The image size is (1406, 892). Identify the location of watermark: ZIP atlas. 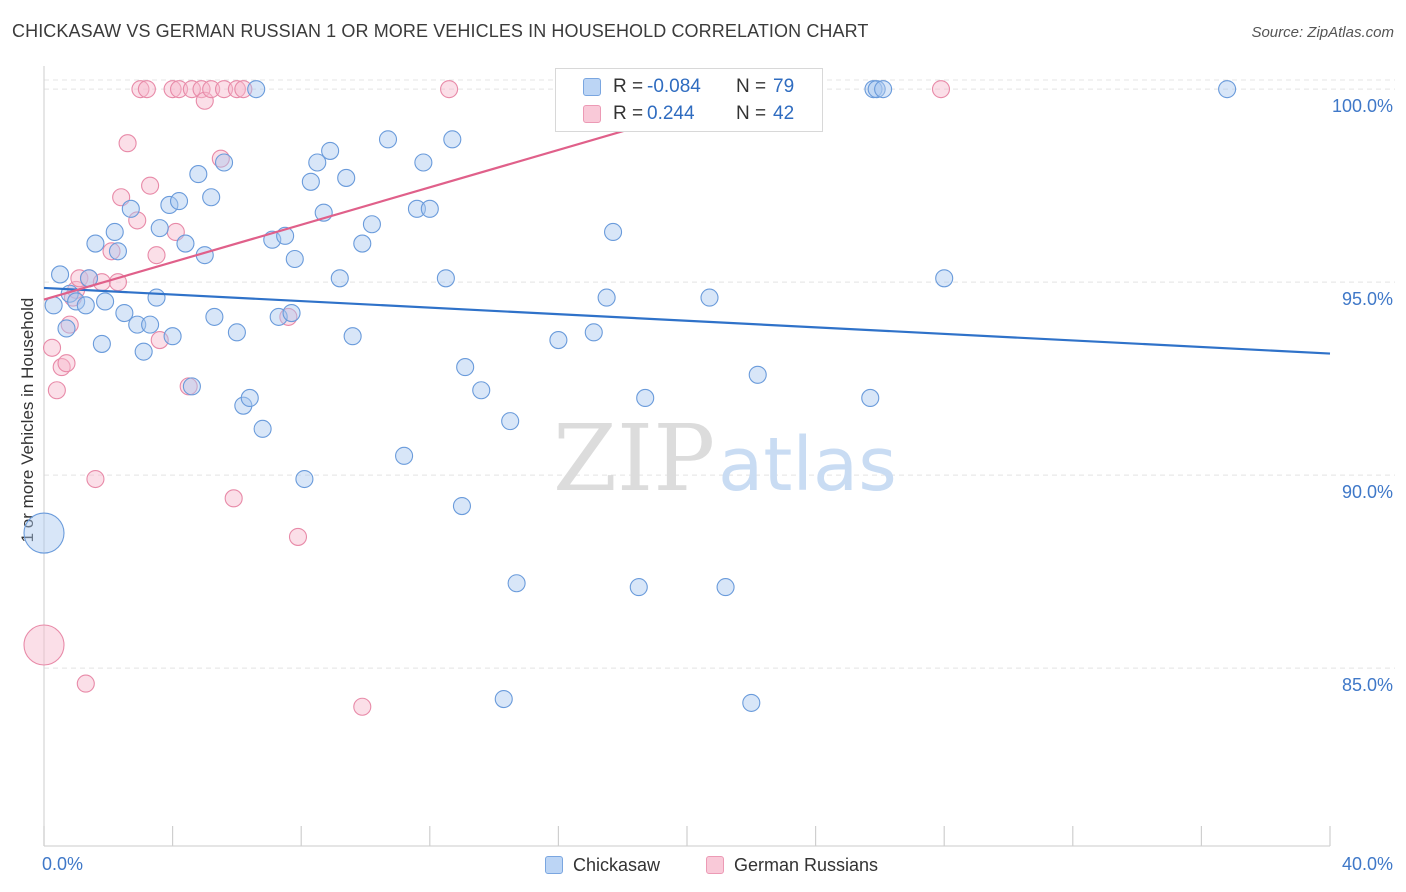
(725, 458).